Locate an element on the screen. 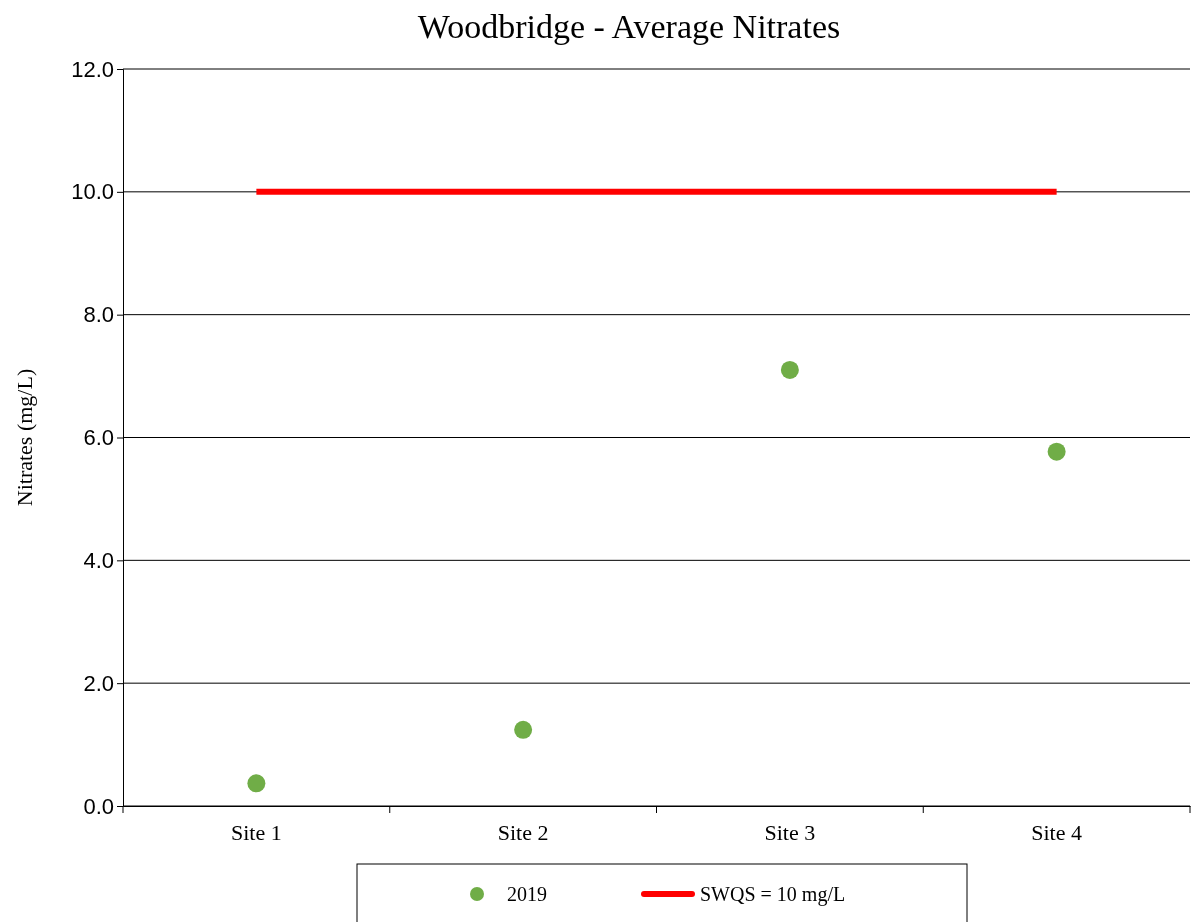  x-tick-label: Site 2 is located at coordinates (523, 832).